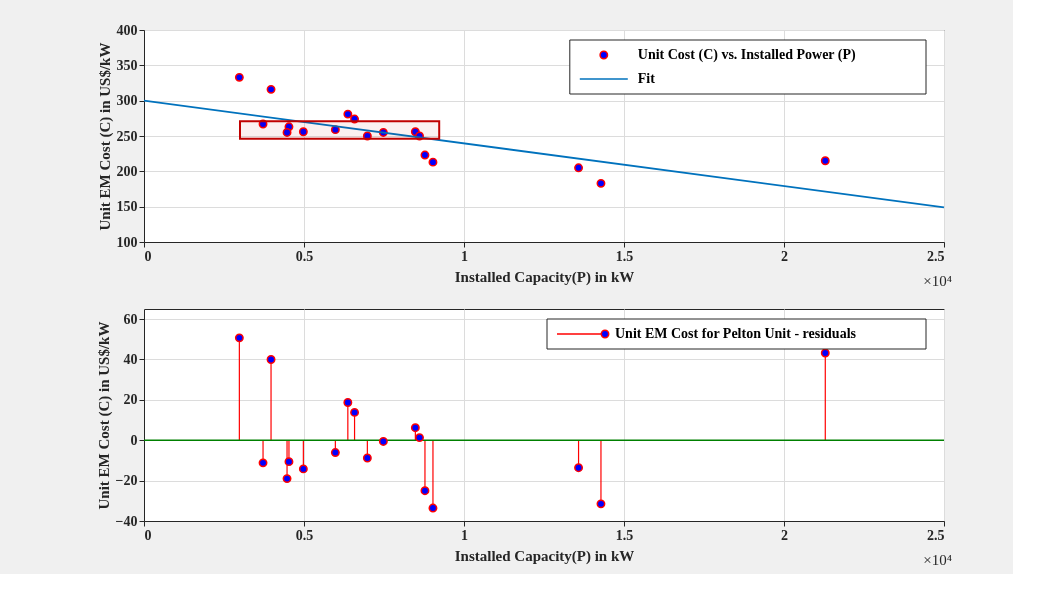 The height and width of the screenshot is (590, 1041). I want to click on y-tick-label: 20, so click(130, 400).